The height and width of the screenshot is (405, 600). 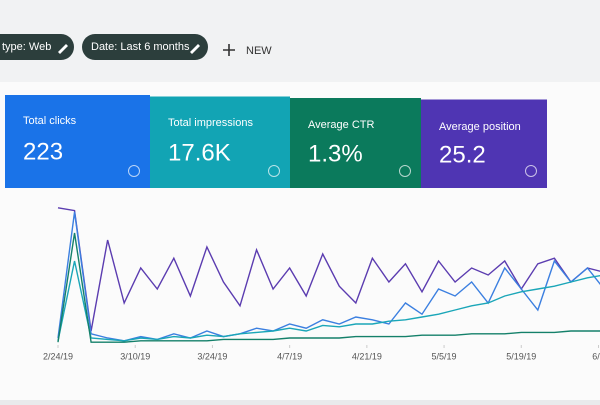 I want to click on x-tick-label: 5/19/19, so click(x=521, y=356).